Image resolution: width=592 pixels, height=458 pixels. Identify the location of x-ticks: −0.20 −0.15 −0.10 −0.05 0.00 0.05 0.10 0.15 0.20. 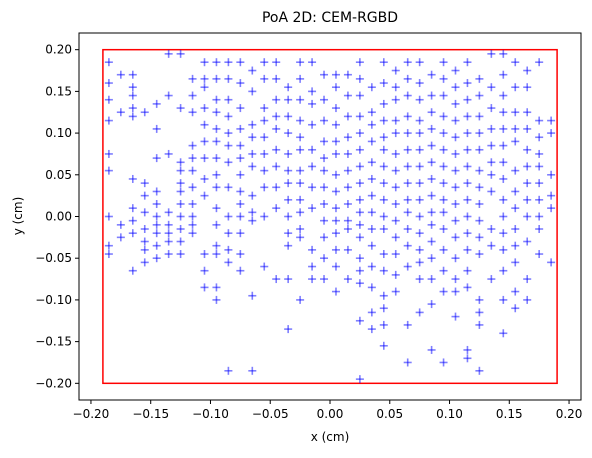
(327, 410).